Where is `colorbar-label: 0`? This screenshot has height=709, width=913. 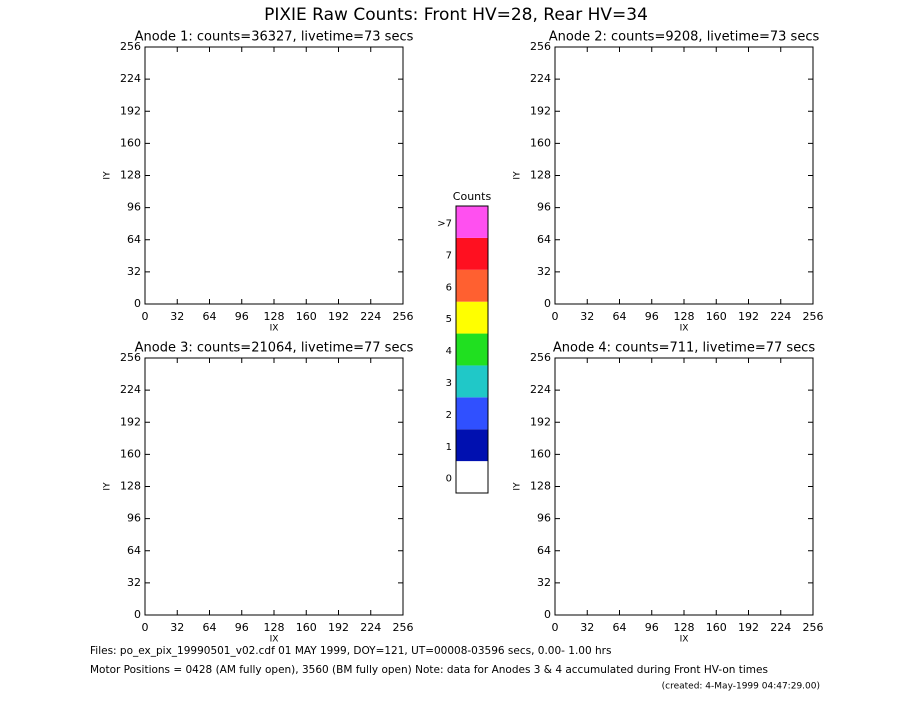
colorbar-label: 0 is located at coordinates (449, 479).